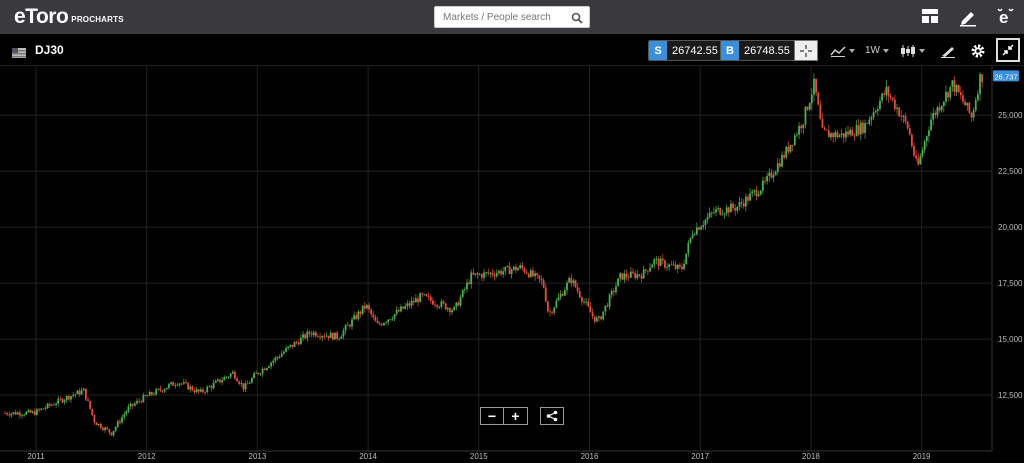 The image size is (1024, 463). Describe the element at coordinates (492, 416) in the screenshot. I see `zoom-out-button: −` at that location.